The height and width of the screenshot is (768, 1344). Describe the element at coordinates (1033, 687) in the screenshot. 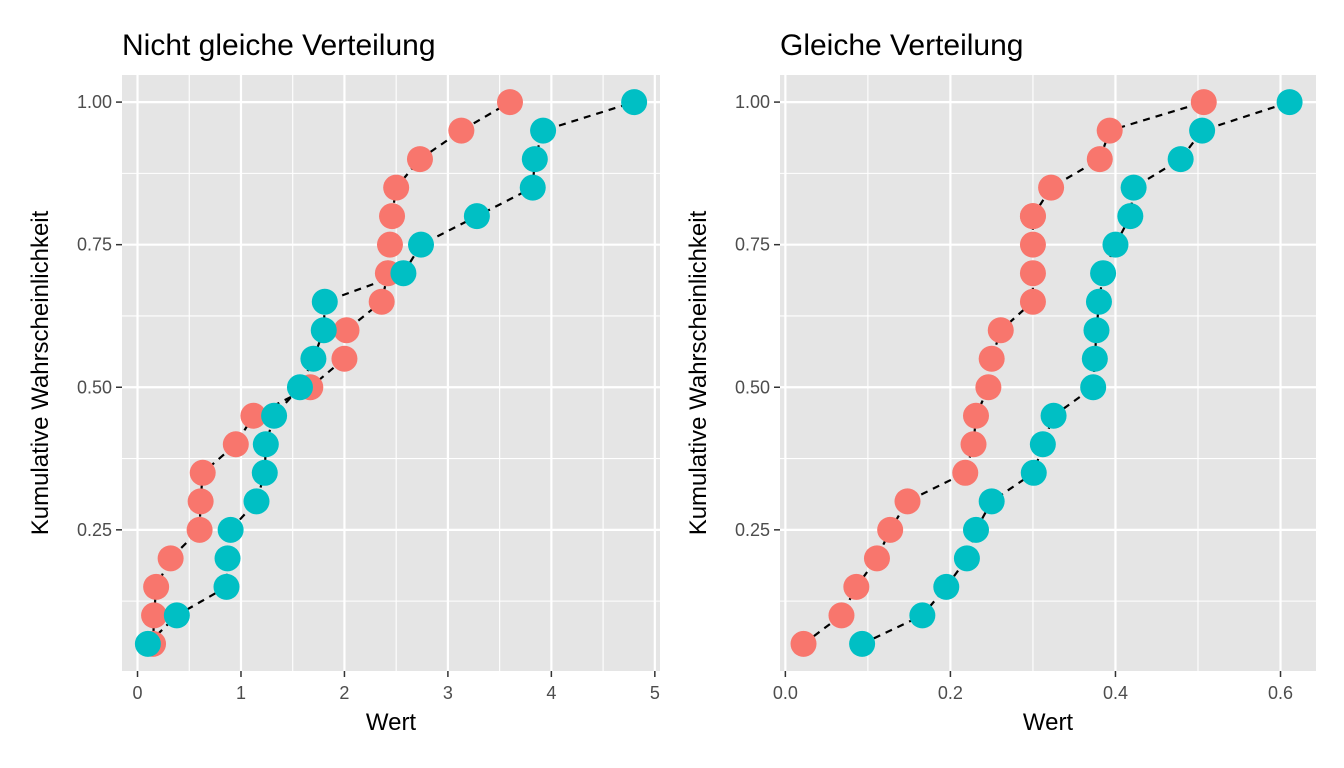

I see `x-ticks-right: 0.0 0.2 0.4 0.6` at that location.